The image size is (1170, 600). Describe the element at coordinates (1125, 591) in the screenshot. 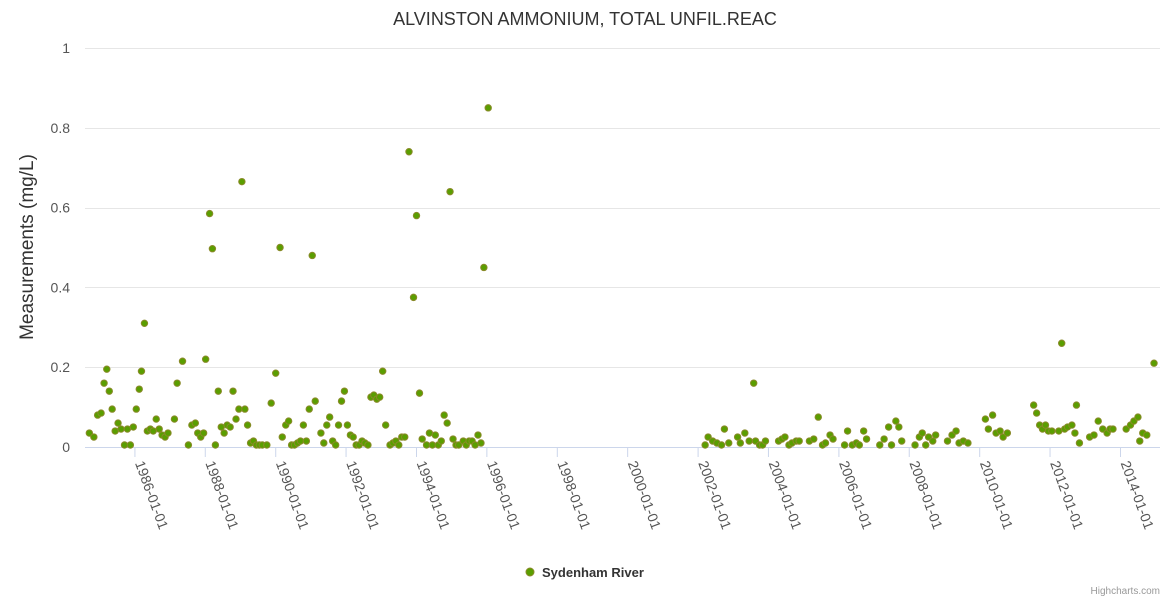

I see `credit-link: Highcharts.com` at that location.